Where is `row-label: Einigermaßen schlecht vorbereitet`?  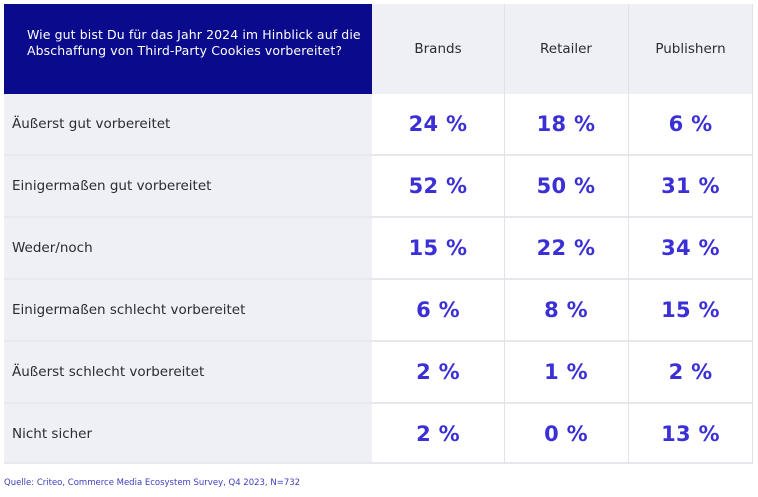 row-label: Einigermaßen schlecht vorbereitet is located at coordinates (188, 310).